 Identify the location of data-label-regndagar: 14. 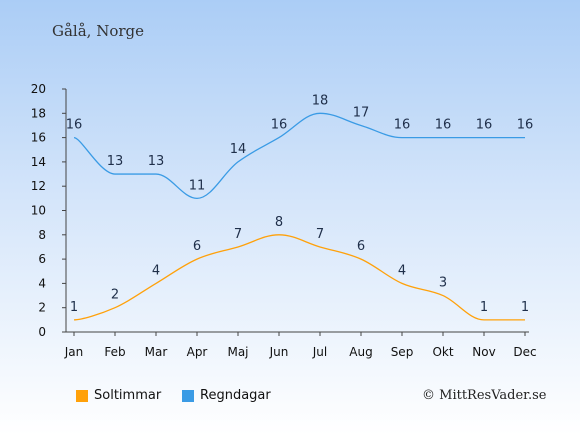
(238, 149).